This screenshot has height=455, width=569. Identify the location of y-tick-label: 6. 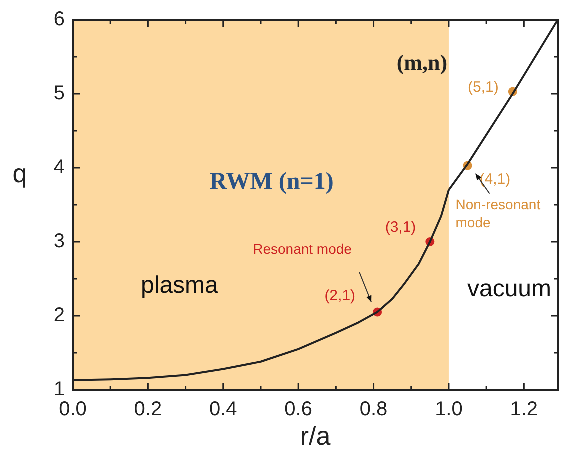
(59, 19).